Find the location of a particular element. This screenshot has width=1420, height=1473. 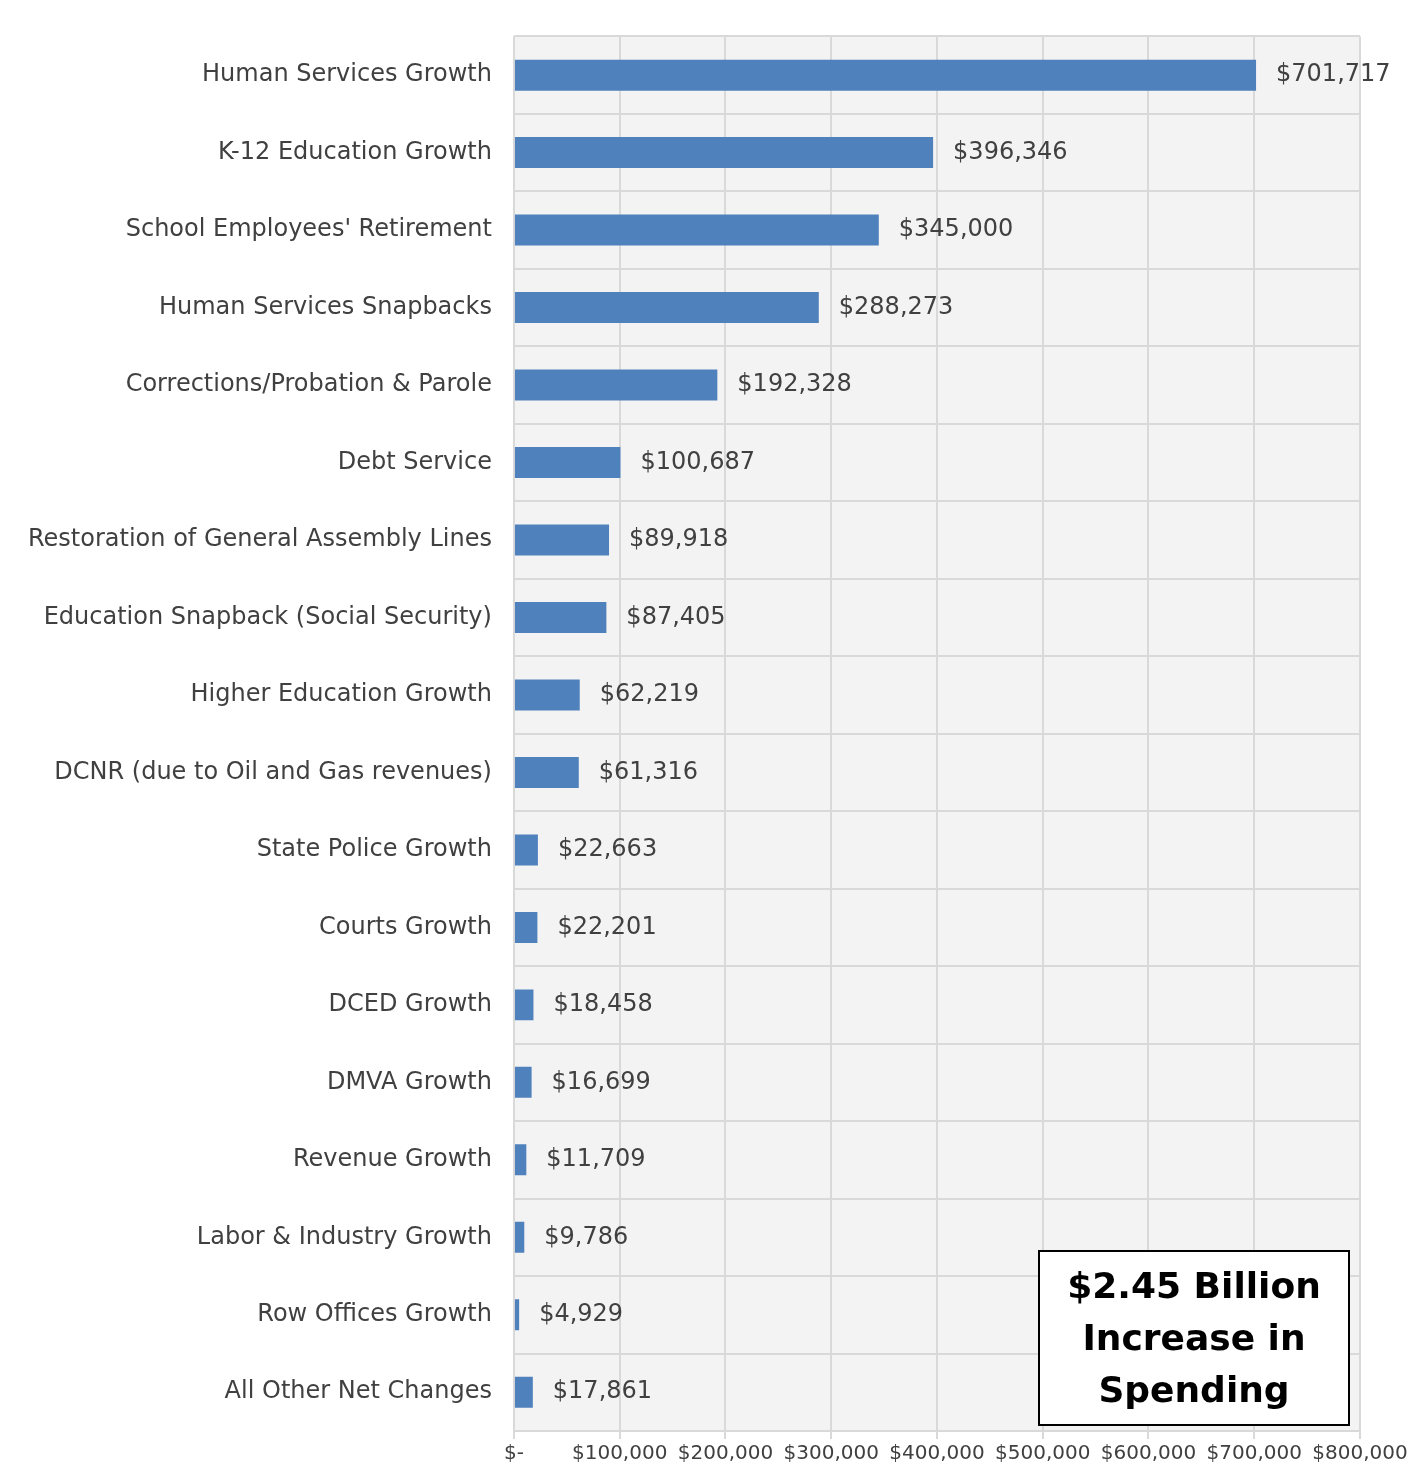

data-label: $87,405 is located at coordinates (676, 615).